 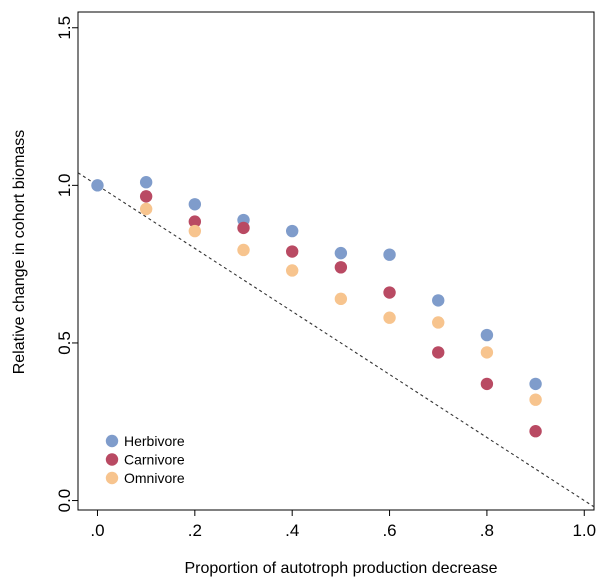 What do you see at coordinates (154, 441) in the screenshot?
I see `legend-label: Herbivore` at bounding box center [154, 441].